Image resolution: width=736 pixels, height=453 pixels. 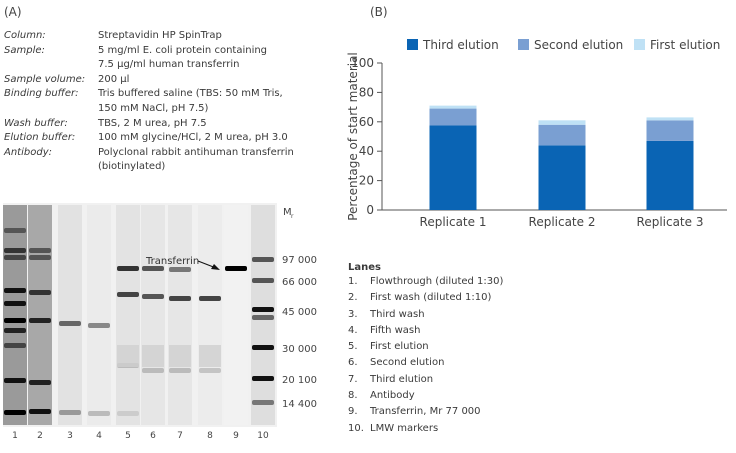 What do you see at coordinates (299, 404) in the screenshot?
I see `mw-marker-label: 14 400` at bounding box center [299, 404].